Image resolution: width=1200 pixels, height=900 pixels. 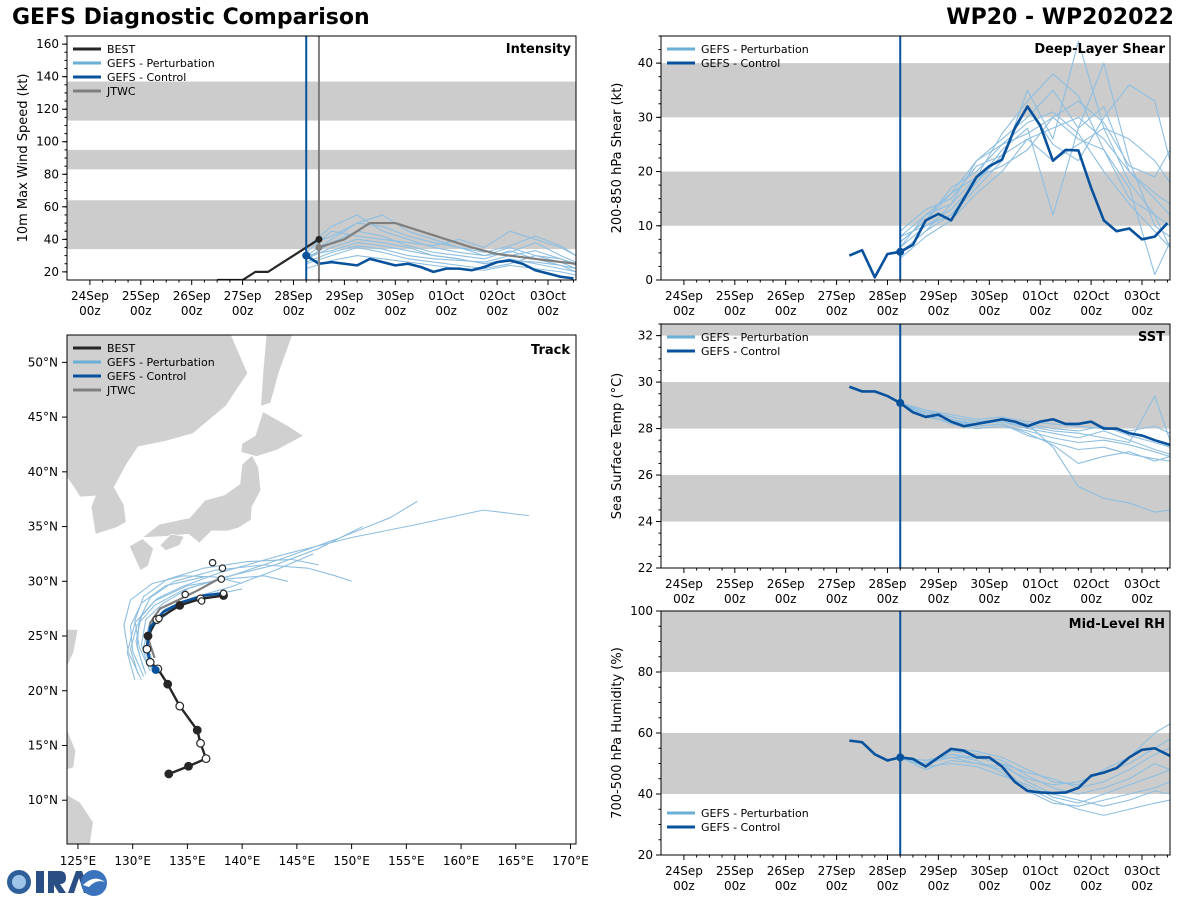 What do you see at coordinates (43, 417) in the screenshot?
I see `track-ytick-label: 45°N` at bounding box center [43, 417].